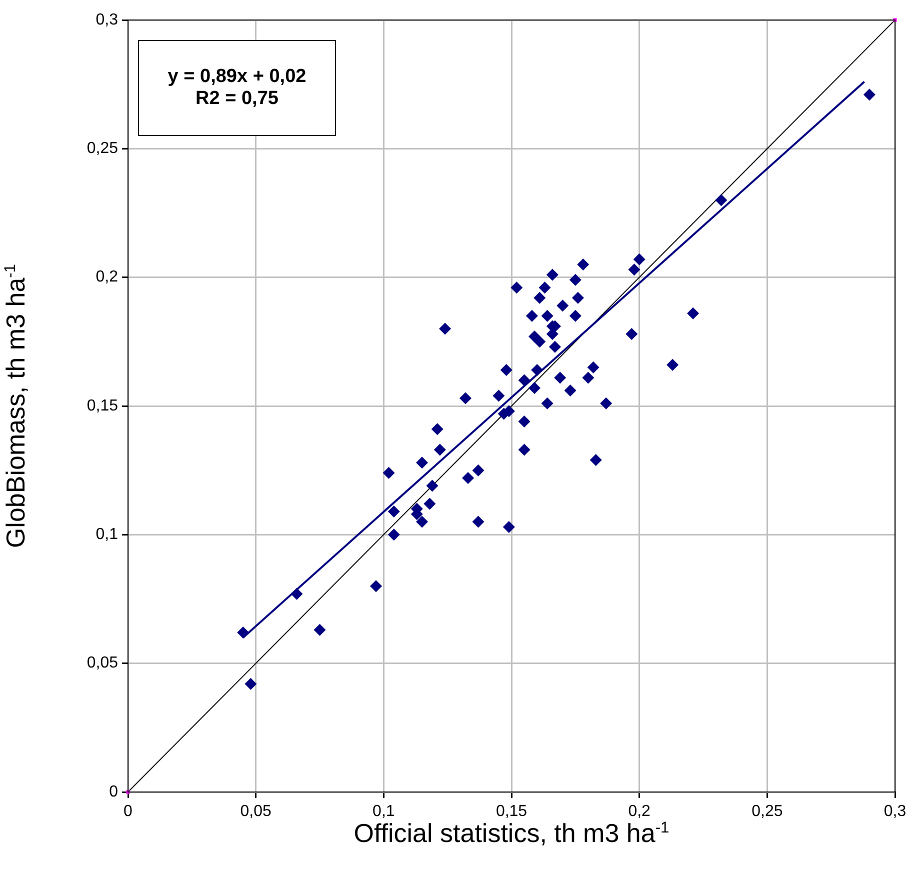 The image size is (918, 879). Describe the element at coordinates (102, 149) in the screenshot. I see `y-tick-label: 0,25` at that location.